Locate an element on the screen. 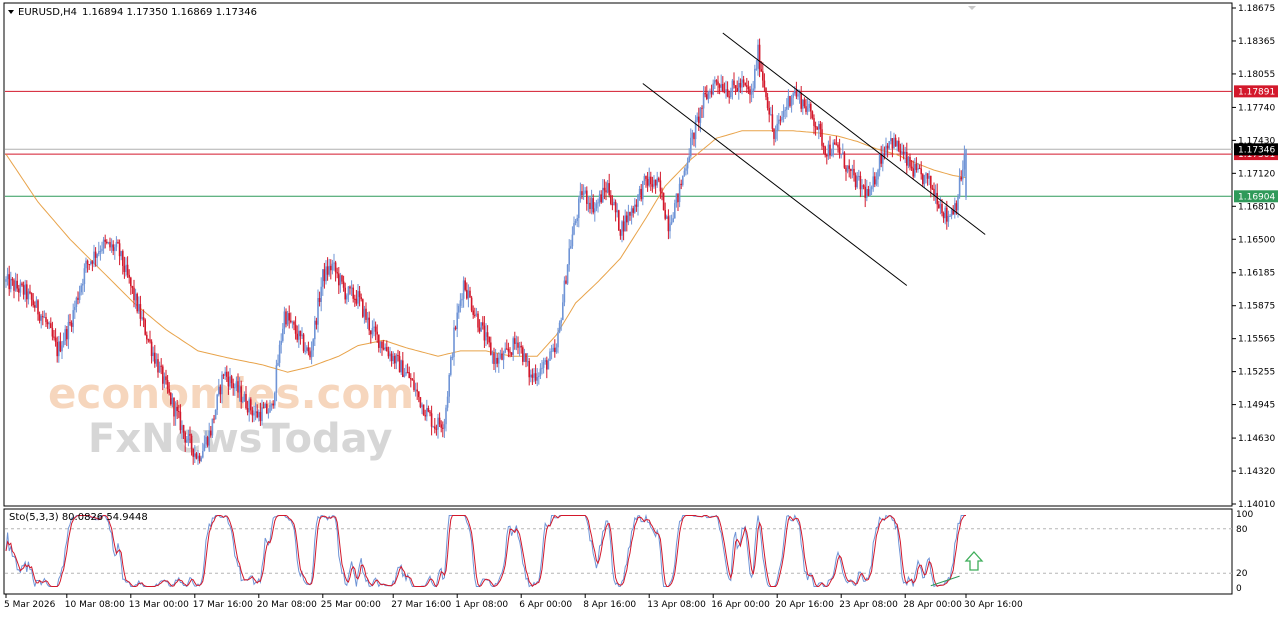  channel-lower-line is located at coordinates (775, 184).